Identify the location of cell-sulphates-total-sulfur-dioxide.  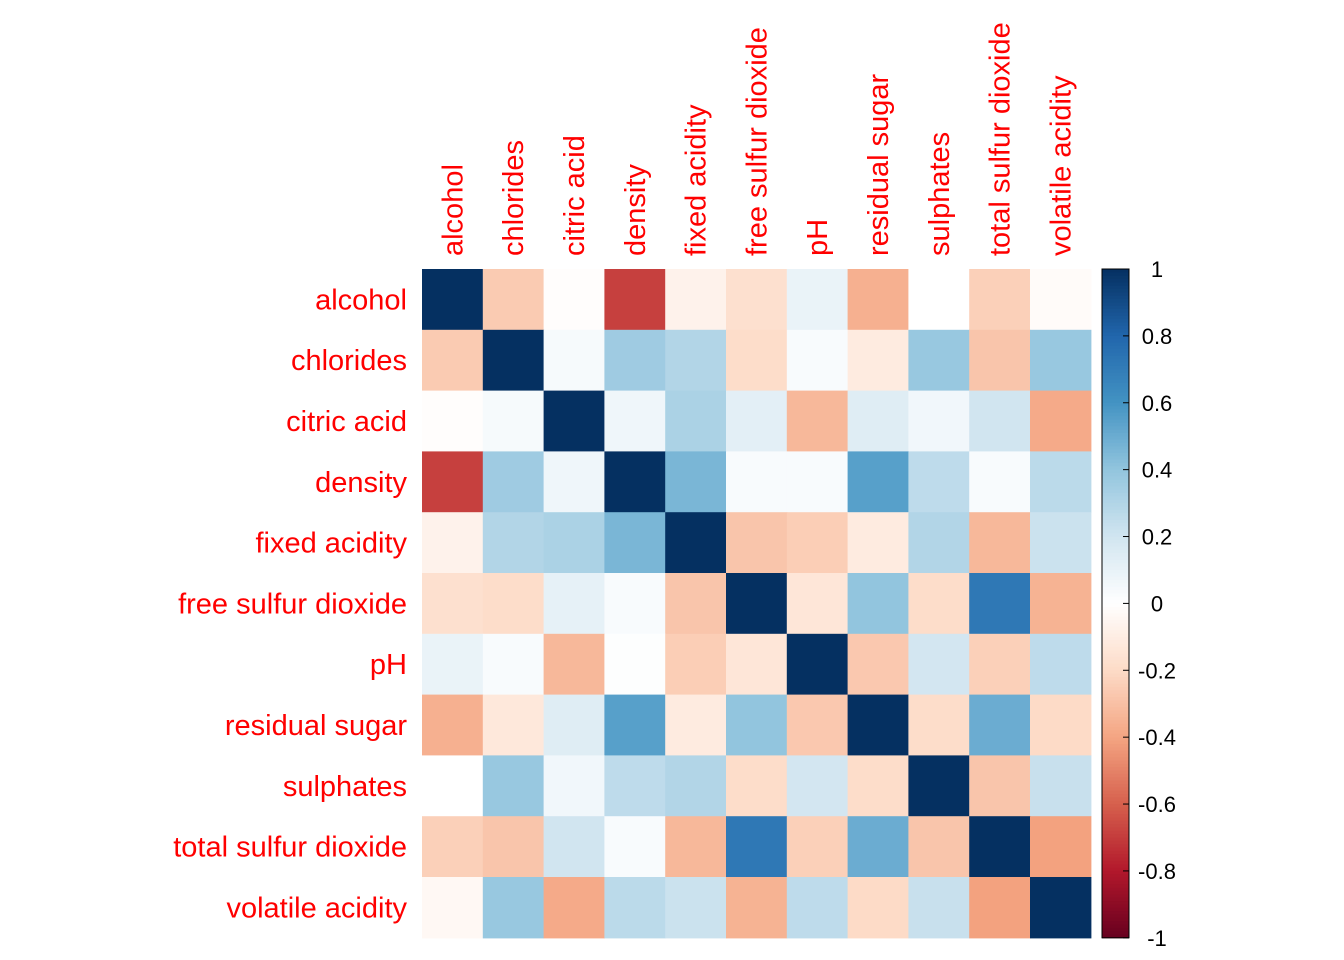
(1000, 786).